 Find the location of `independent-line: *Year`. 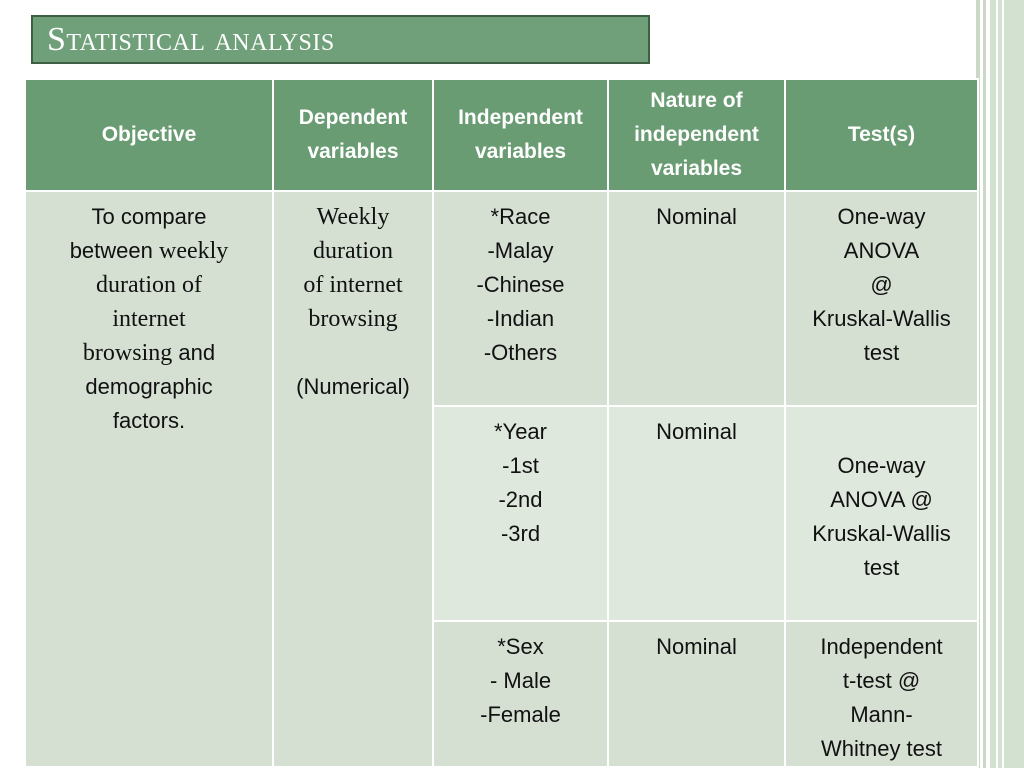

independent-line: *Year is located at coordinates (520, 431).